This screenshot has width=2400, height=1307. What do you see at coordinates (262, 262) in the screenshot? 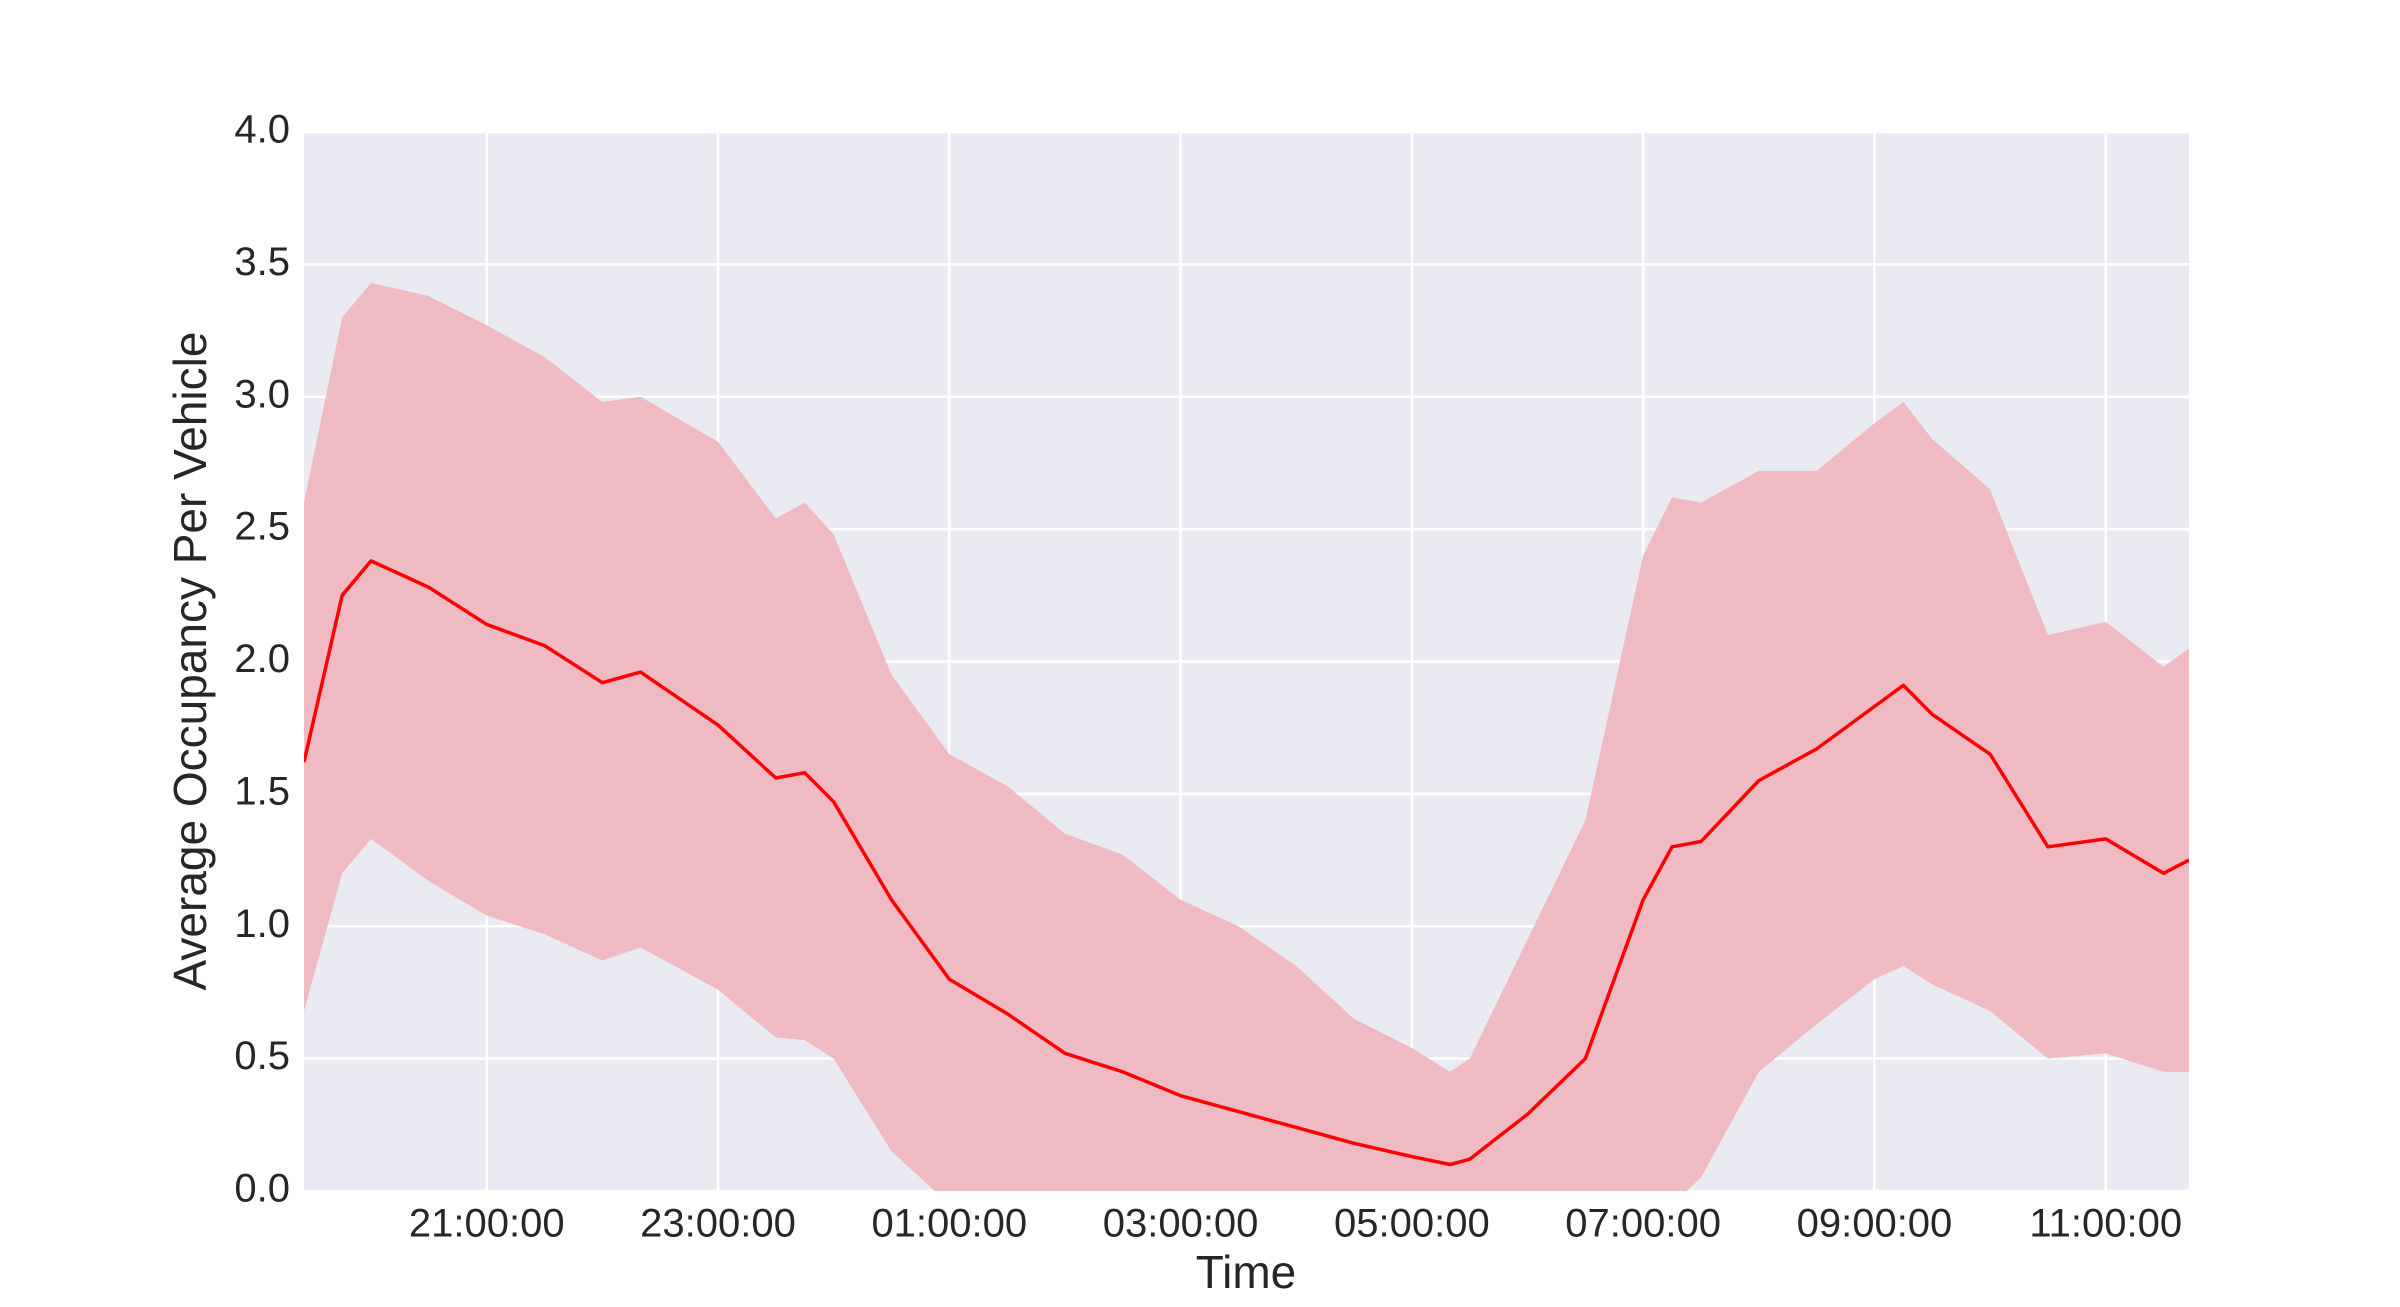
I see `y-tick-label: 3.5` at bounding box center [262, 262].